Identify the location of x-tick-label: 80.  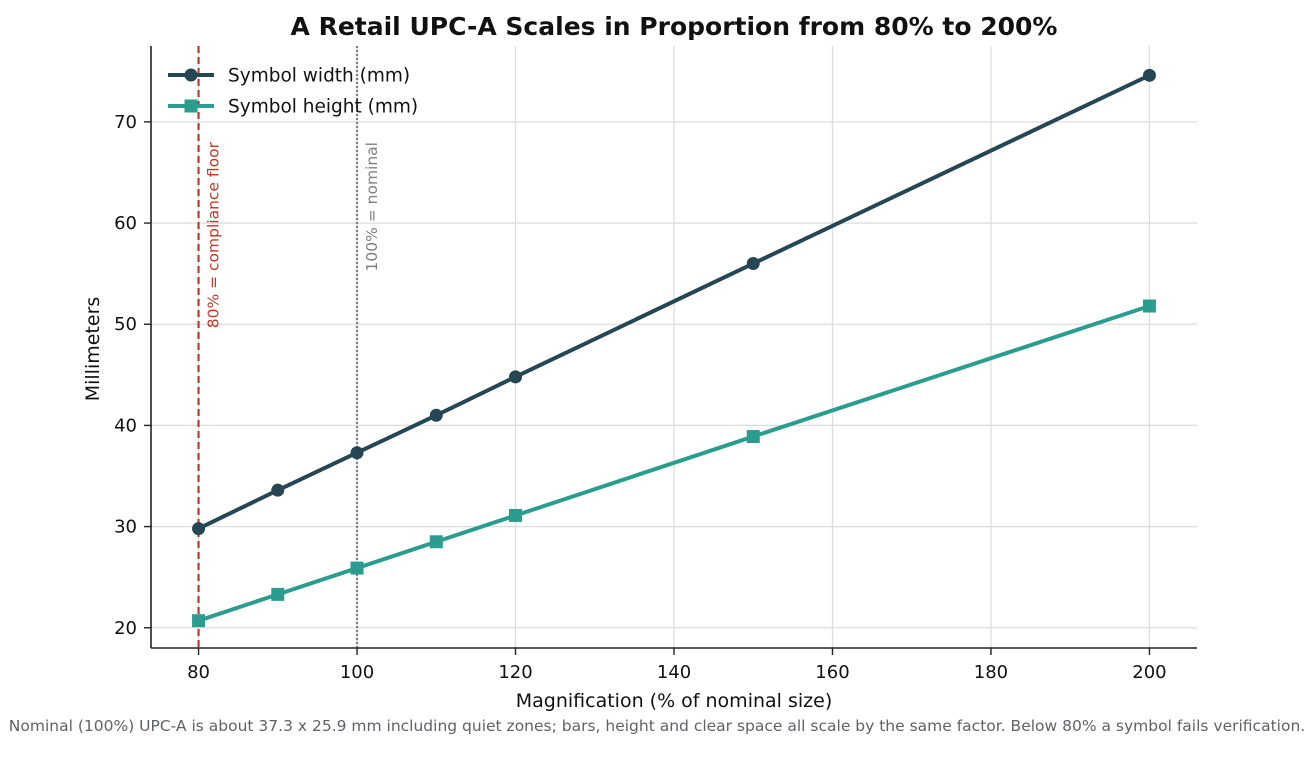
(198, 672).